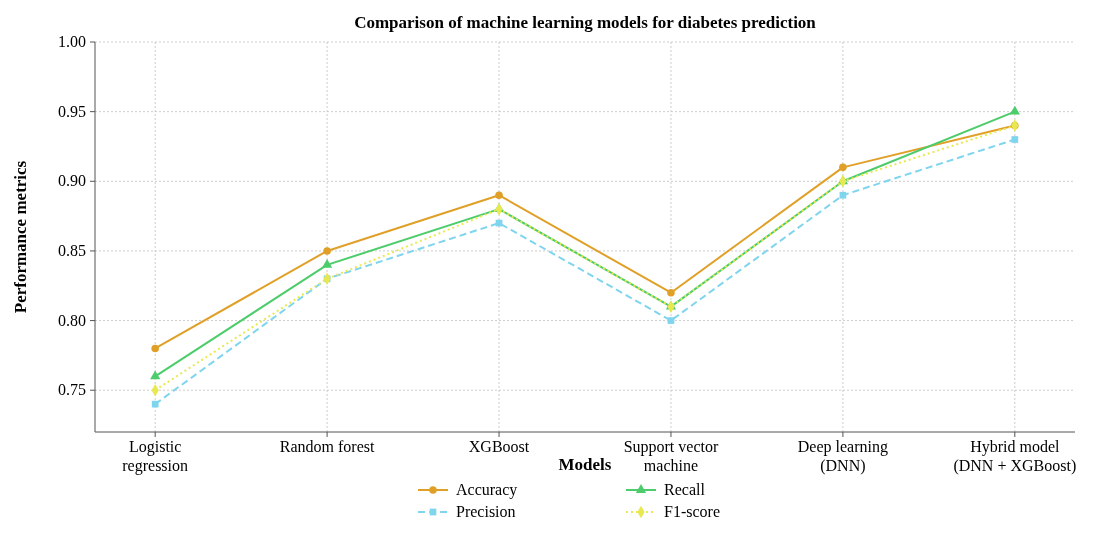  I want to click on y-tick-label: 0.95, so click(72, 111).